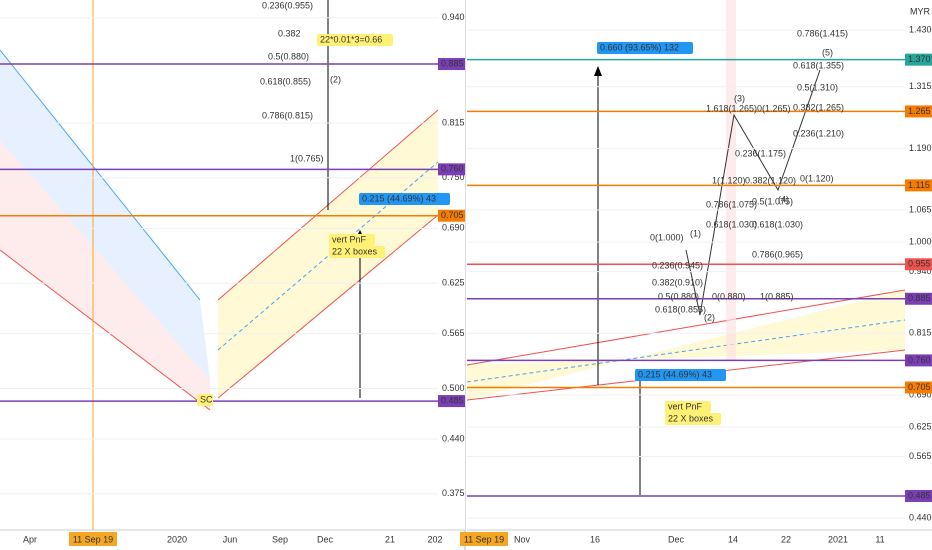  What do you see at coordinates (30, 539) in the screenshot?
I see `x-tick-label: Apr` at bounding box center [30, 539].